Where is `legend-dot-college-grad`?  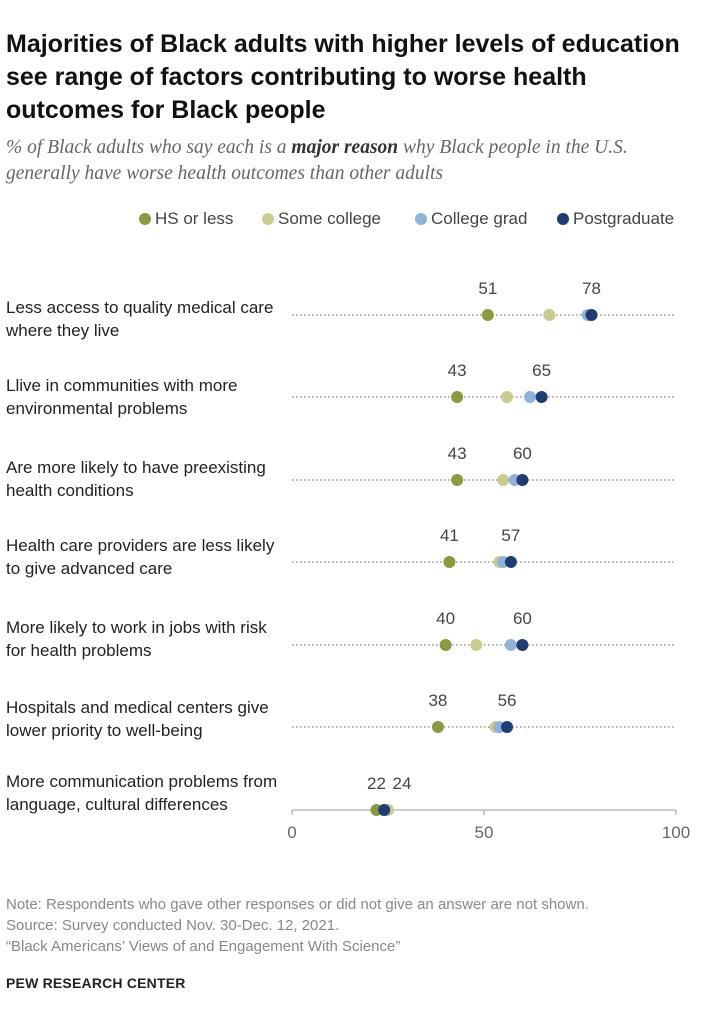
legend-dot-college-grad is located at coordinates (421, 219).